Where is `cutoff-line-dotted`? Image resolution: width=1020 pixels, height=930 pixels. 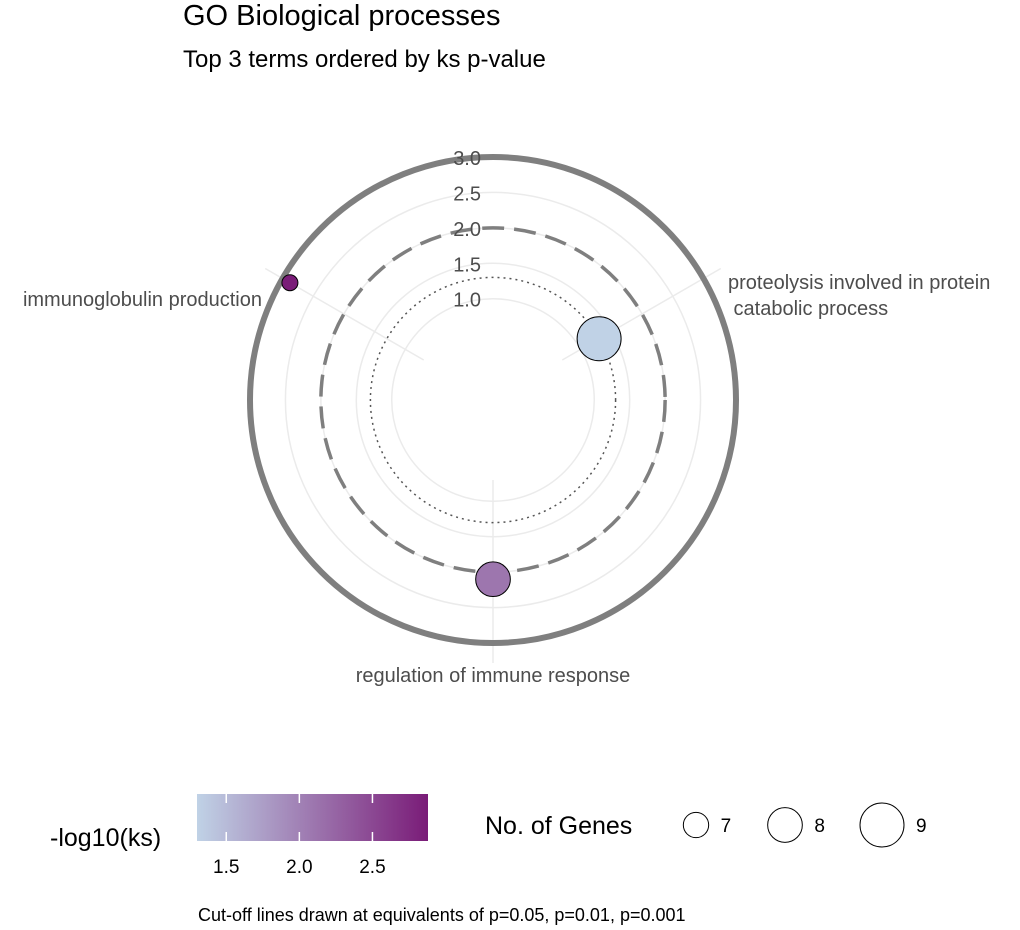 cutoff-line-dotted is located at coordinates (493, 400).